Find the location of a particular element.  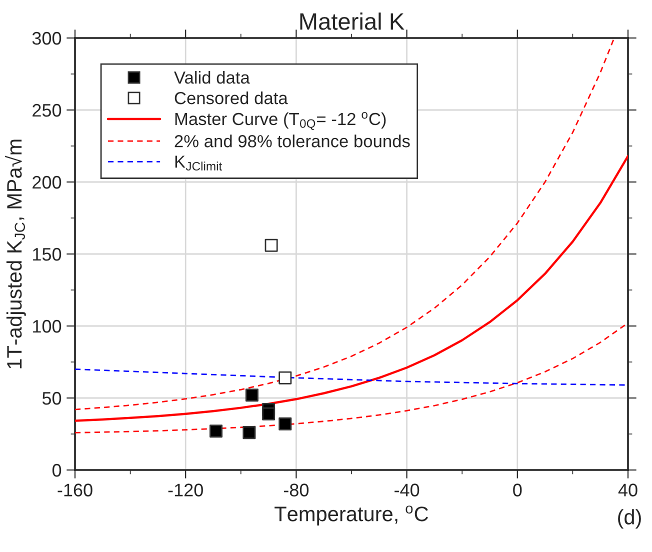

x-tick-label: -40 is located at coordinates (407, 490).